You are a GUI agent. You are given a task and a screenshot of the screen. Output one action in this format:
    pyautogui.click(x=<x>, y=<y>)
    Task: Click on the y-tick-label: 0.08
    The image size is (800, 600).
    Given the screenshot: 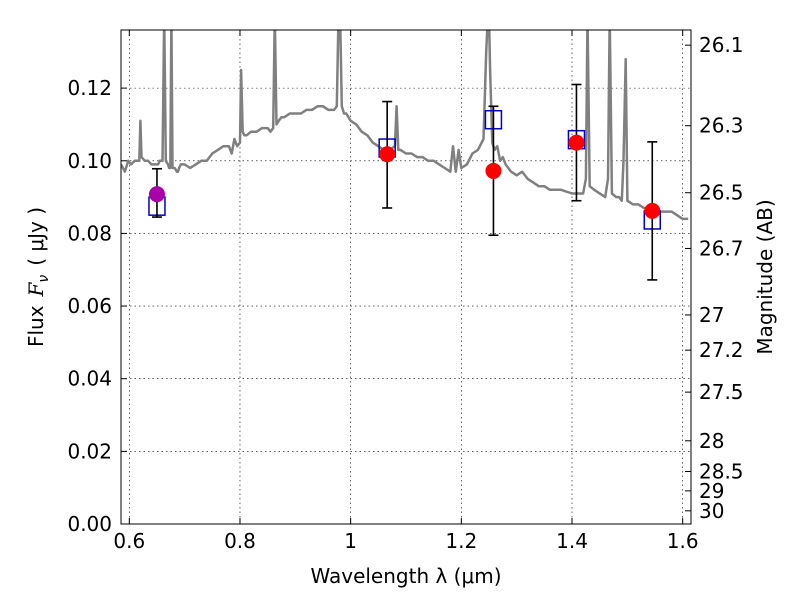 What is the action you would take?
    pyautogui.click(x=89, y=233)
    